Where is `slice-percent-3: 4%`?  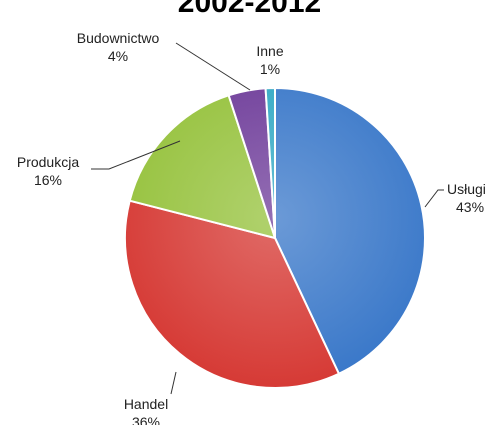
slice-percent-3: 4% is located at coordinates (118, 56).